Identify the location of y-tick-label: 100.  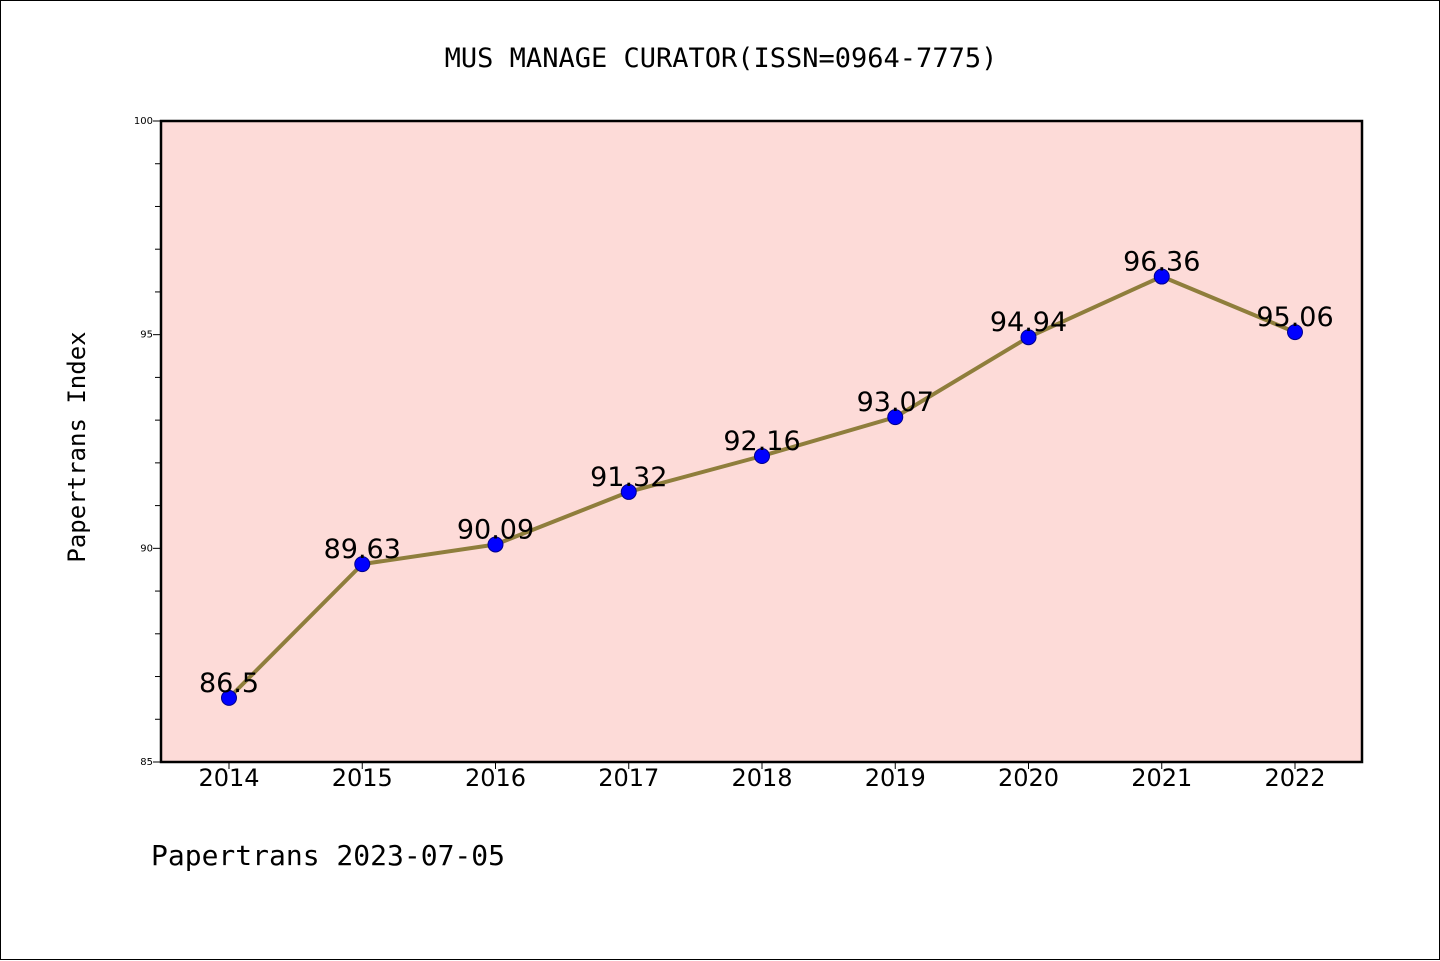
(143, 121).